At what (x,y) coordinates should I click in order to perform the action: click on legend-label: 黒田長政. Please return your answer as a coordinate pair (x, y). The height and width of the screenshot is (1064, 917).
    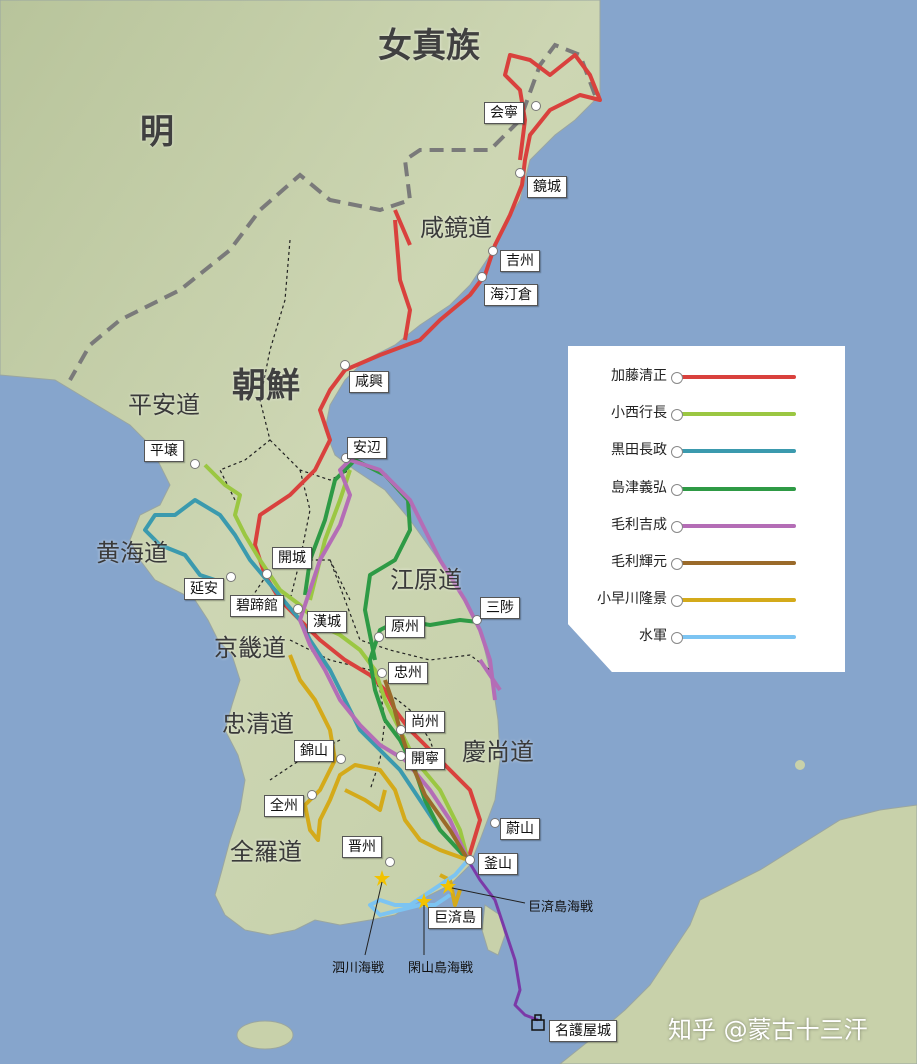
    Looking at the image, I should click on (639, 450).